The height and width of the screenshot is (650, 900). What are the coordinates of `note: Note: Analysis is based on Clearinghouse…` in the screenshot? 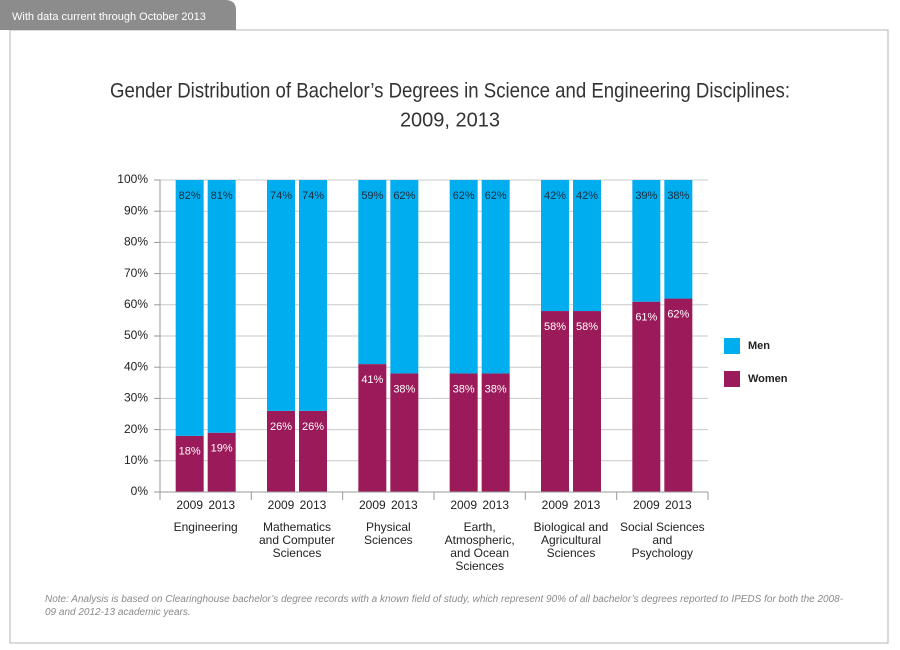 It's located at (444, 606).